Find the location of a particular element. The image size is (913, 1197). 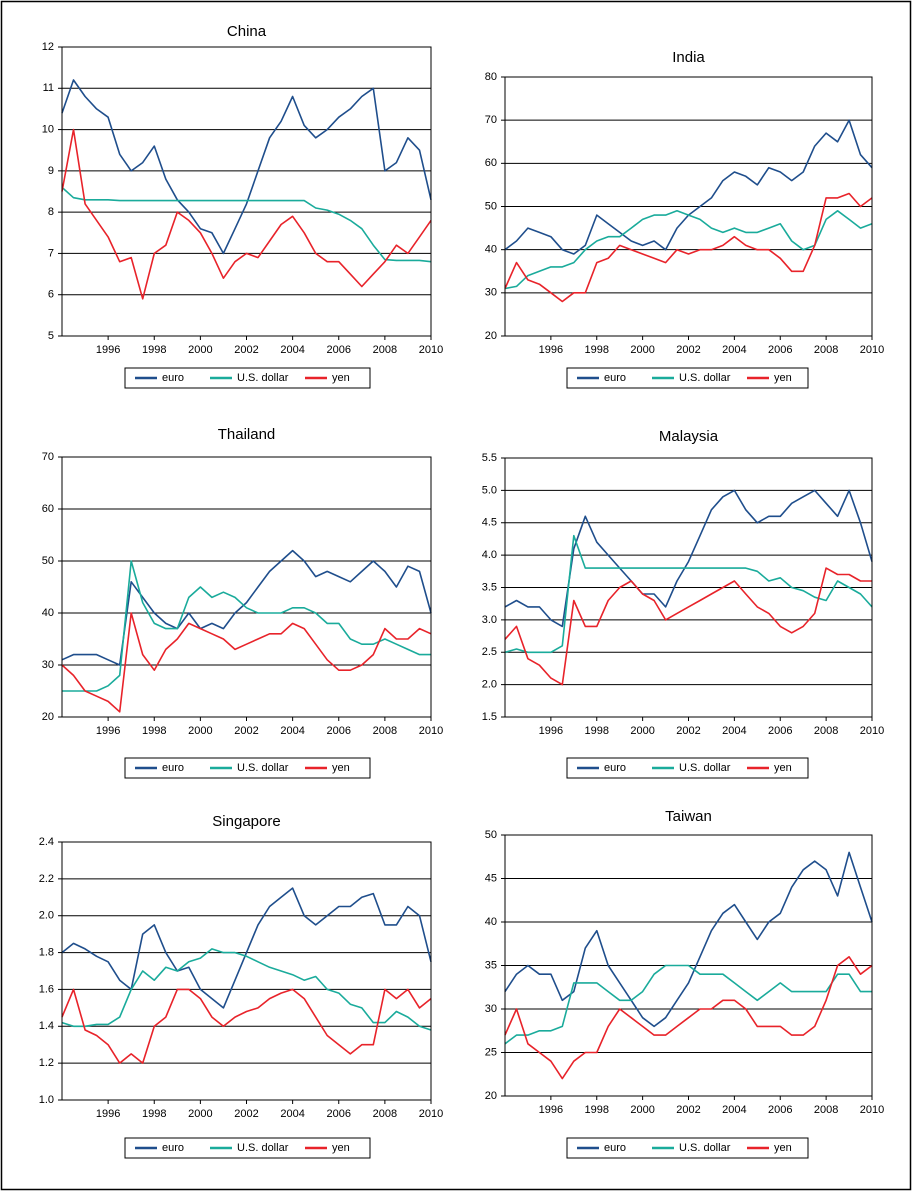

chart-title: Thailand is located at coordinates (247, 434).